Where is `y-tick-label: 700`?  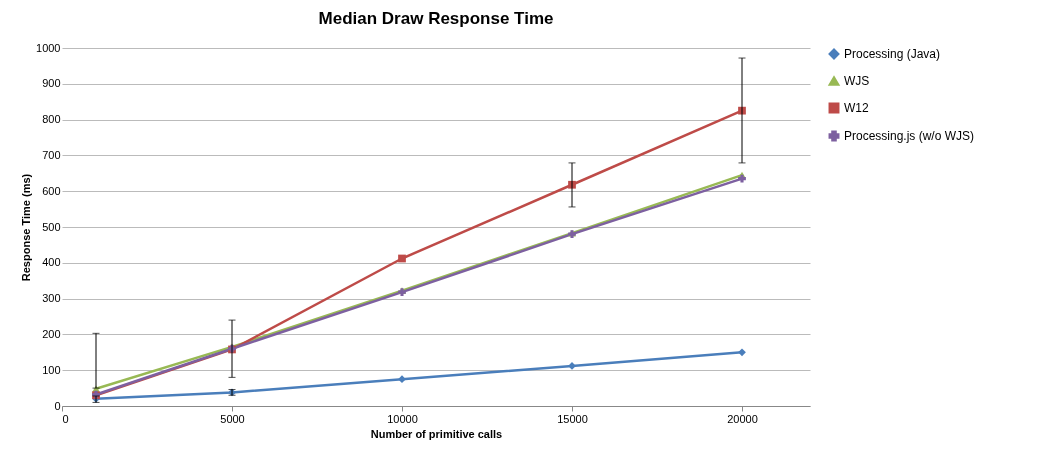 y-tick-label: 700 is located at coordinates (51, 154).